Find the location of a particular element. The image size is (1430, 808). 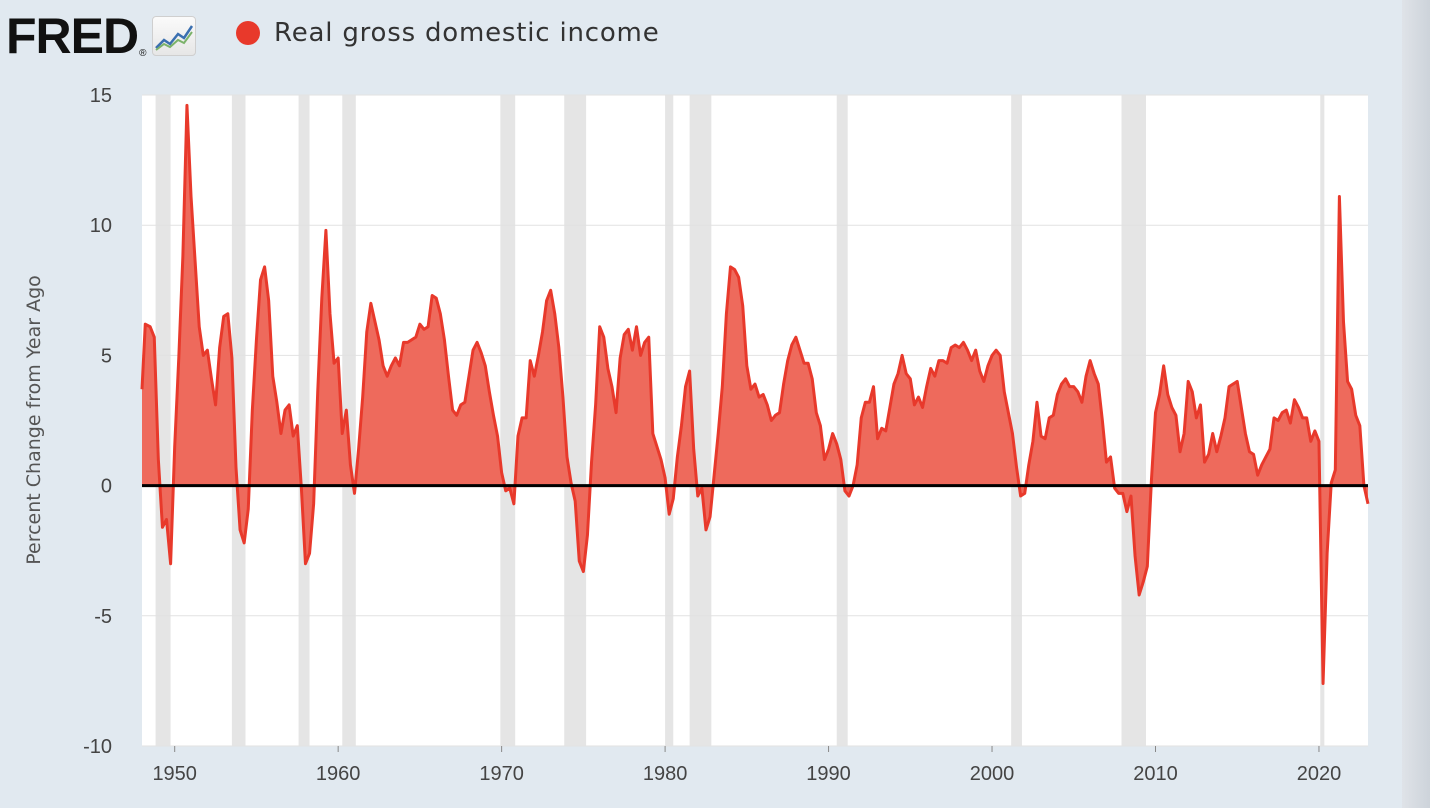

y-axis-ticks: 15 10 5 0 -5 -10 is located at coordinates (97, 421).